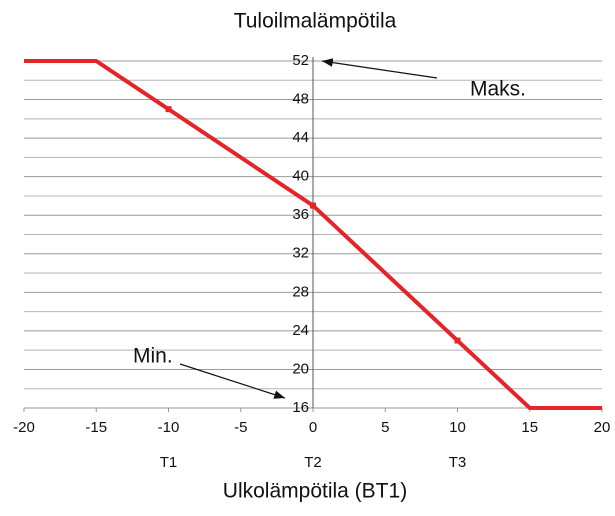 Image resolution: width=615 pixels, height=516 pixels. Describe the element at coordinates (300, 99) in the screenshot. I see `y-tick-label: 48` at that location.